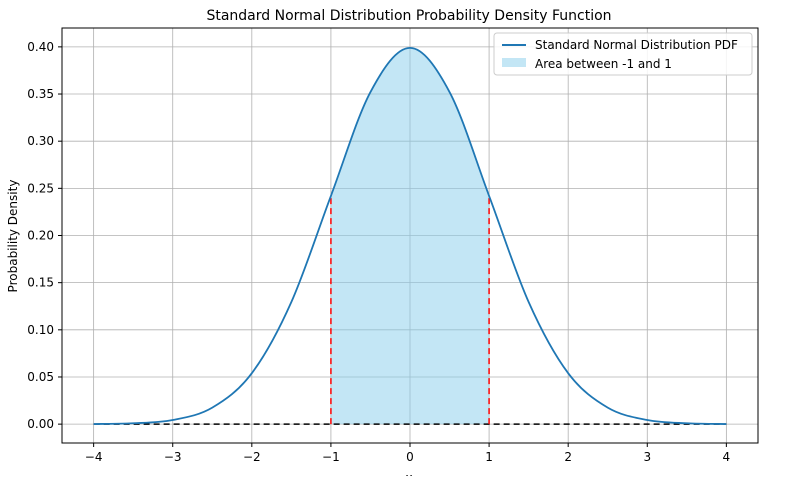 The image size is (785, 480). Describe the element at coordinates (410, 457) in the screenshot. I see `x-tick-label: 0` at that location.